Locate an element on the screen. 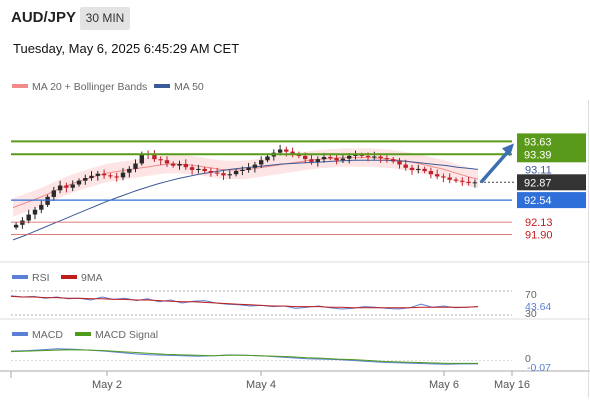 Image resolution: width=590 pixels, height=400 pixels. legend-swatch-ma50 is located at coordinates (162, 86).